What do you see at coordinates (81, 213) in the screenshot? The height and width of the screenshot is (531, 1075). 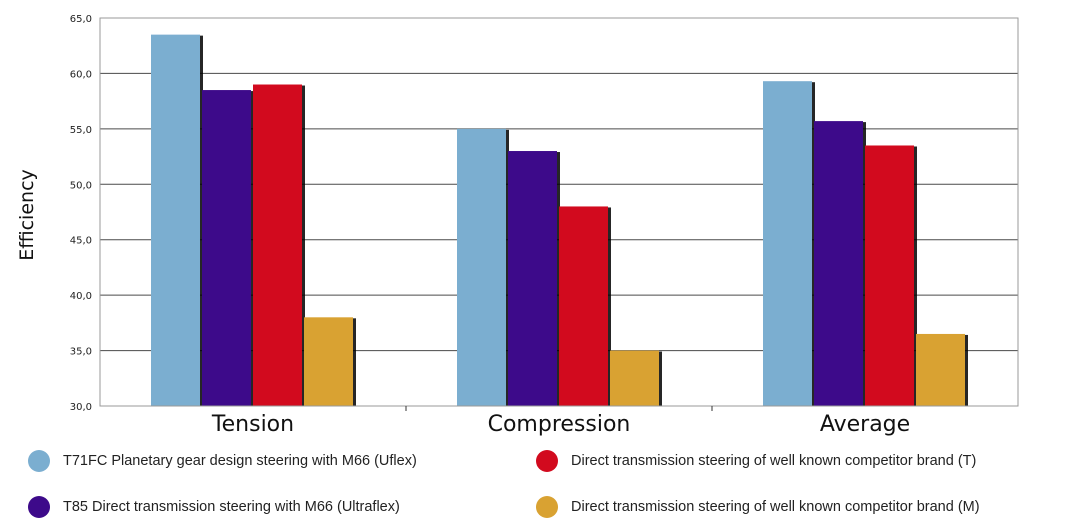 I see `y-tick-labels: 30,0 35,0 40,0 45,0 50,0 55,0 60,0 65,0` at bounding box center [81, 213].